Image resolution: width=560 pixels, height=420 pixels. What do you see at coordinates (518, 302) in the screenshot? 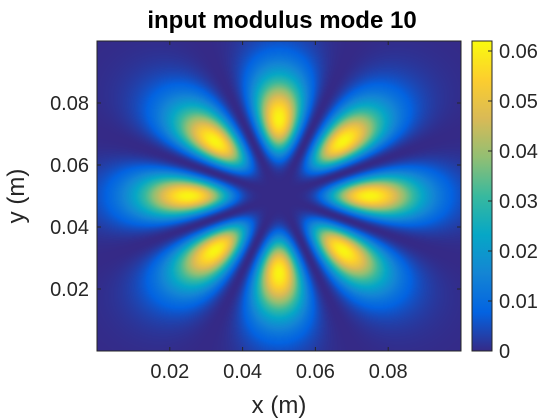
I see `colorbar-tick-label: 0.01` at bounding box center [518, 302].